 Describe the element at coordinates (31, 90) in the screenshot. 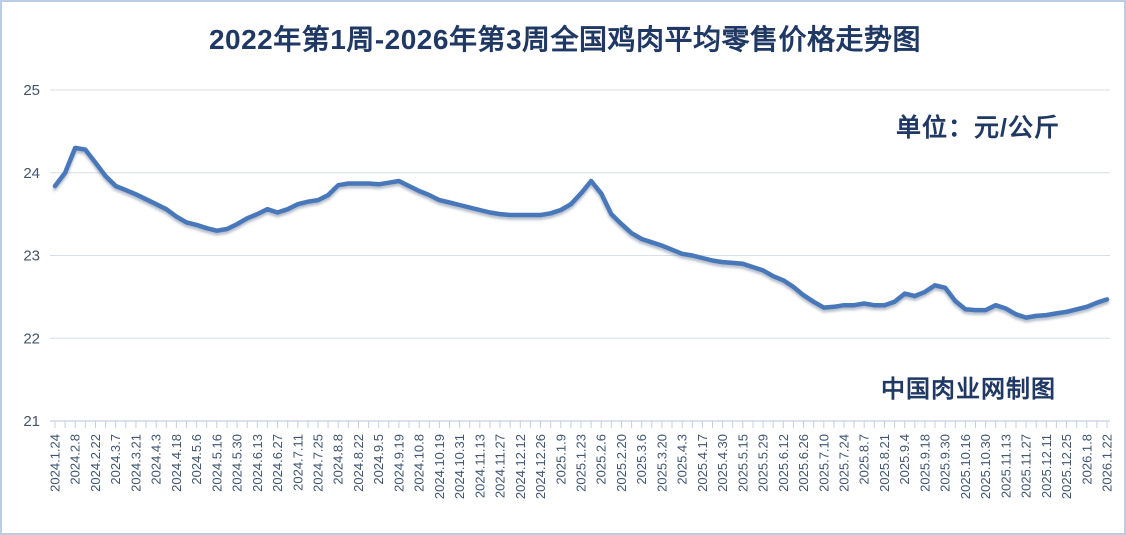

I see `y-axis-label: 25` at that location.